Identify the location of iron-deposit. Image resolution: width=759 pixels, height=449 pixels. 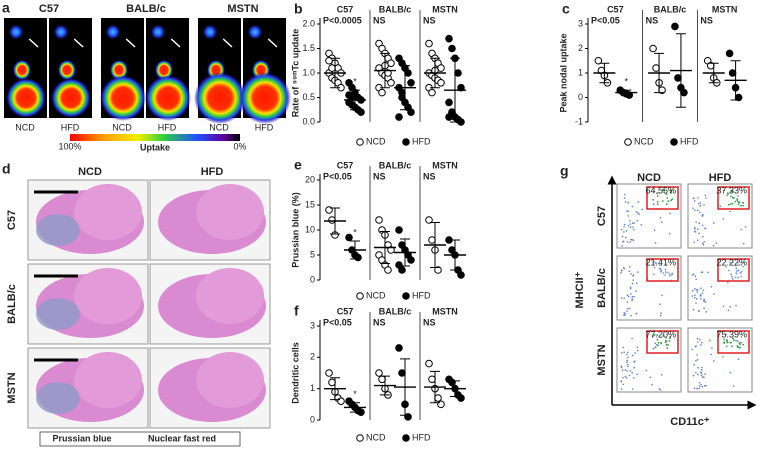
(58, 314).